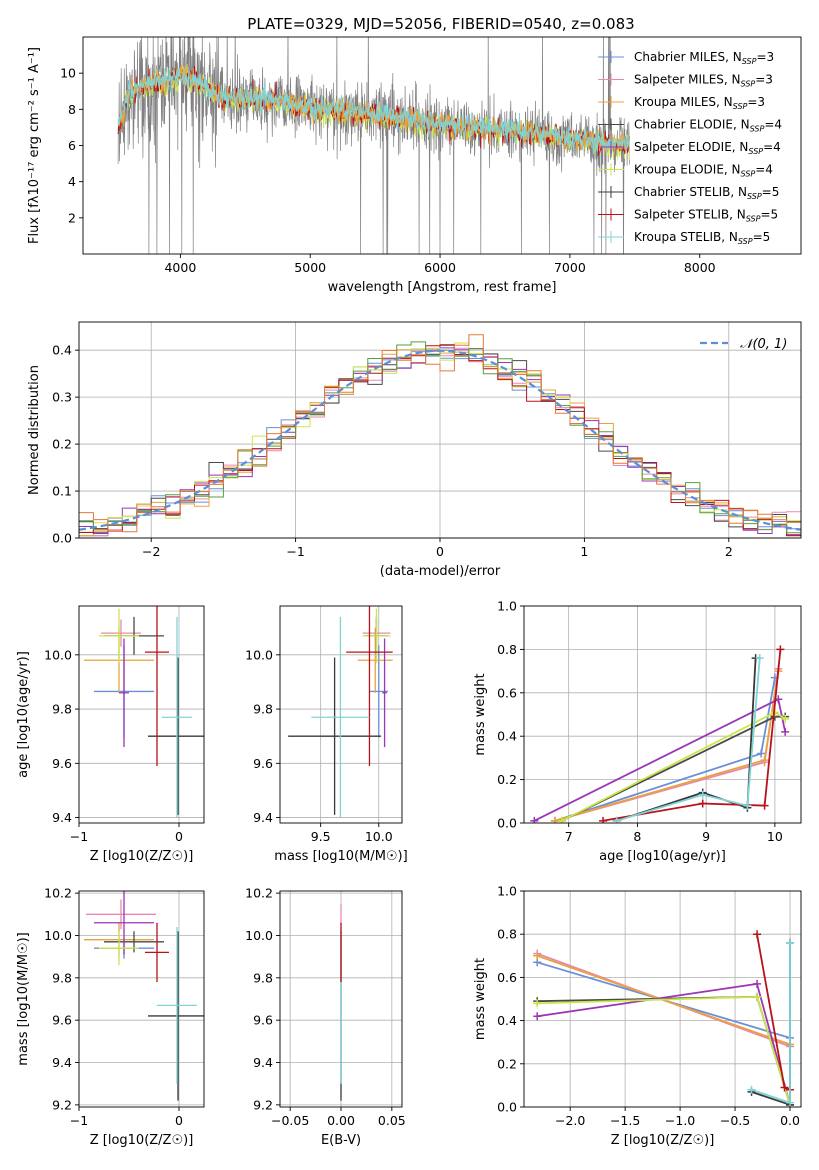 The width and height of the screenshot is (819, 1170). What do you see at coordinates (179, 836) in the screenshot?
I see `x-tick-label: 0` at bounding box center [179, 836].